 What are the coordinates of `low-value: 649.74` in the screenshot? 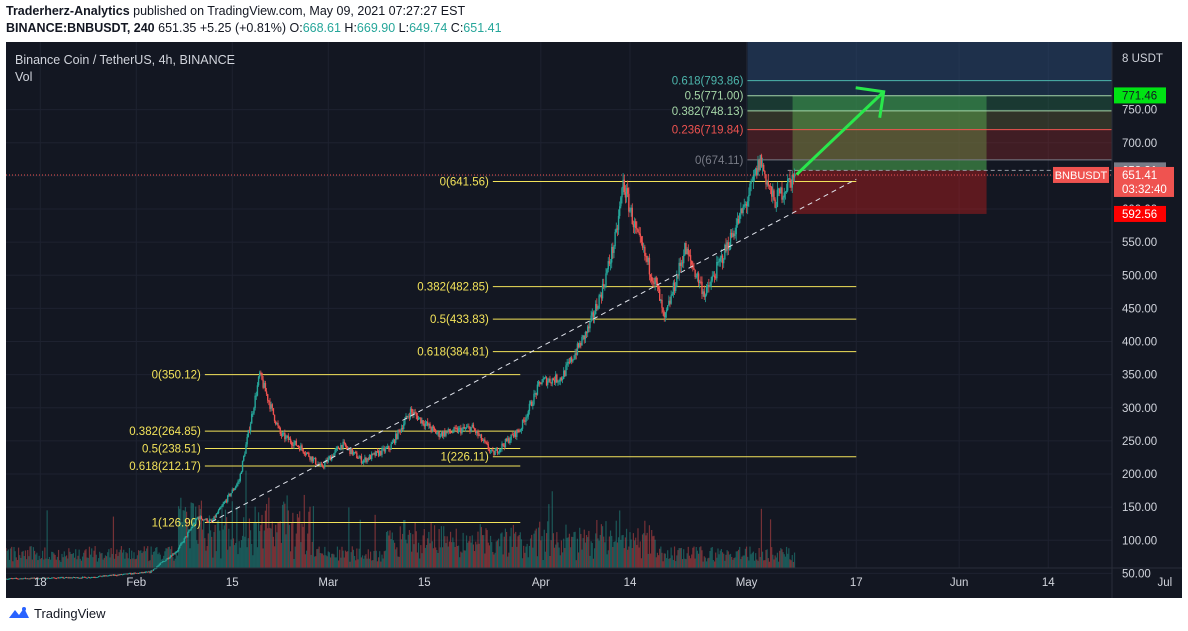 It's located at (428, 28).